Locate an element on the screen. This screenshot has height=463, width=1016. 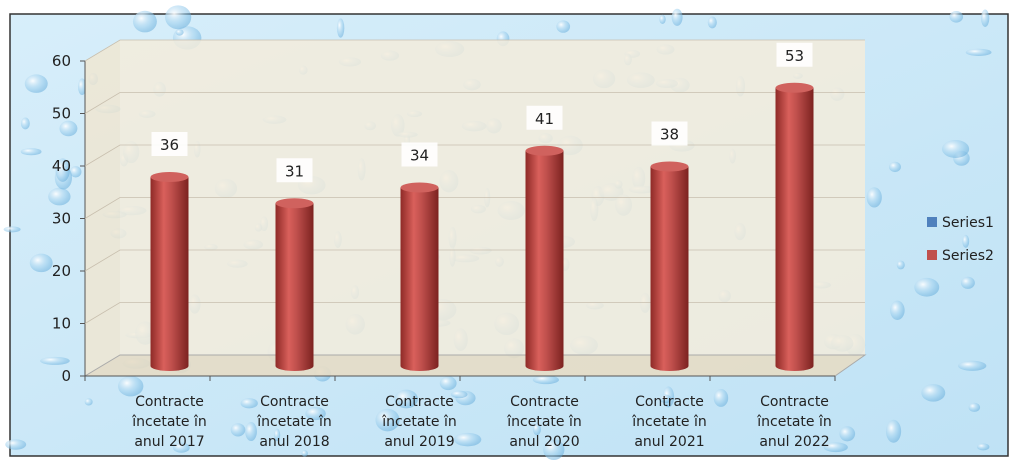
value-label: 31 is located at coordinates (294, 171).